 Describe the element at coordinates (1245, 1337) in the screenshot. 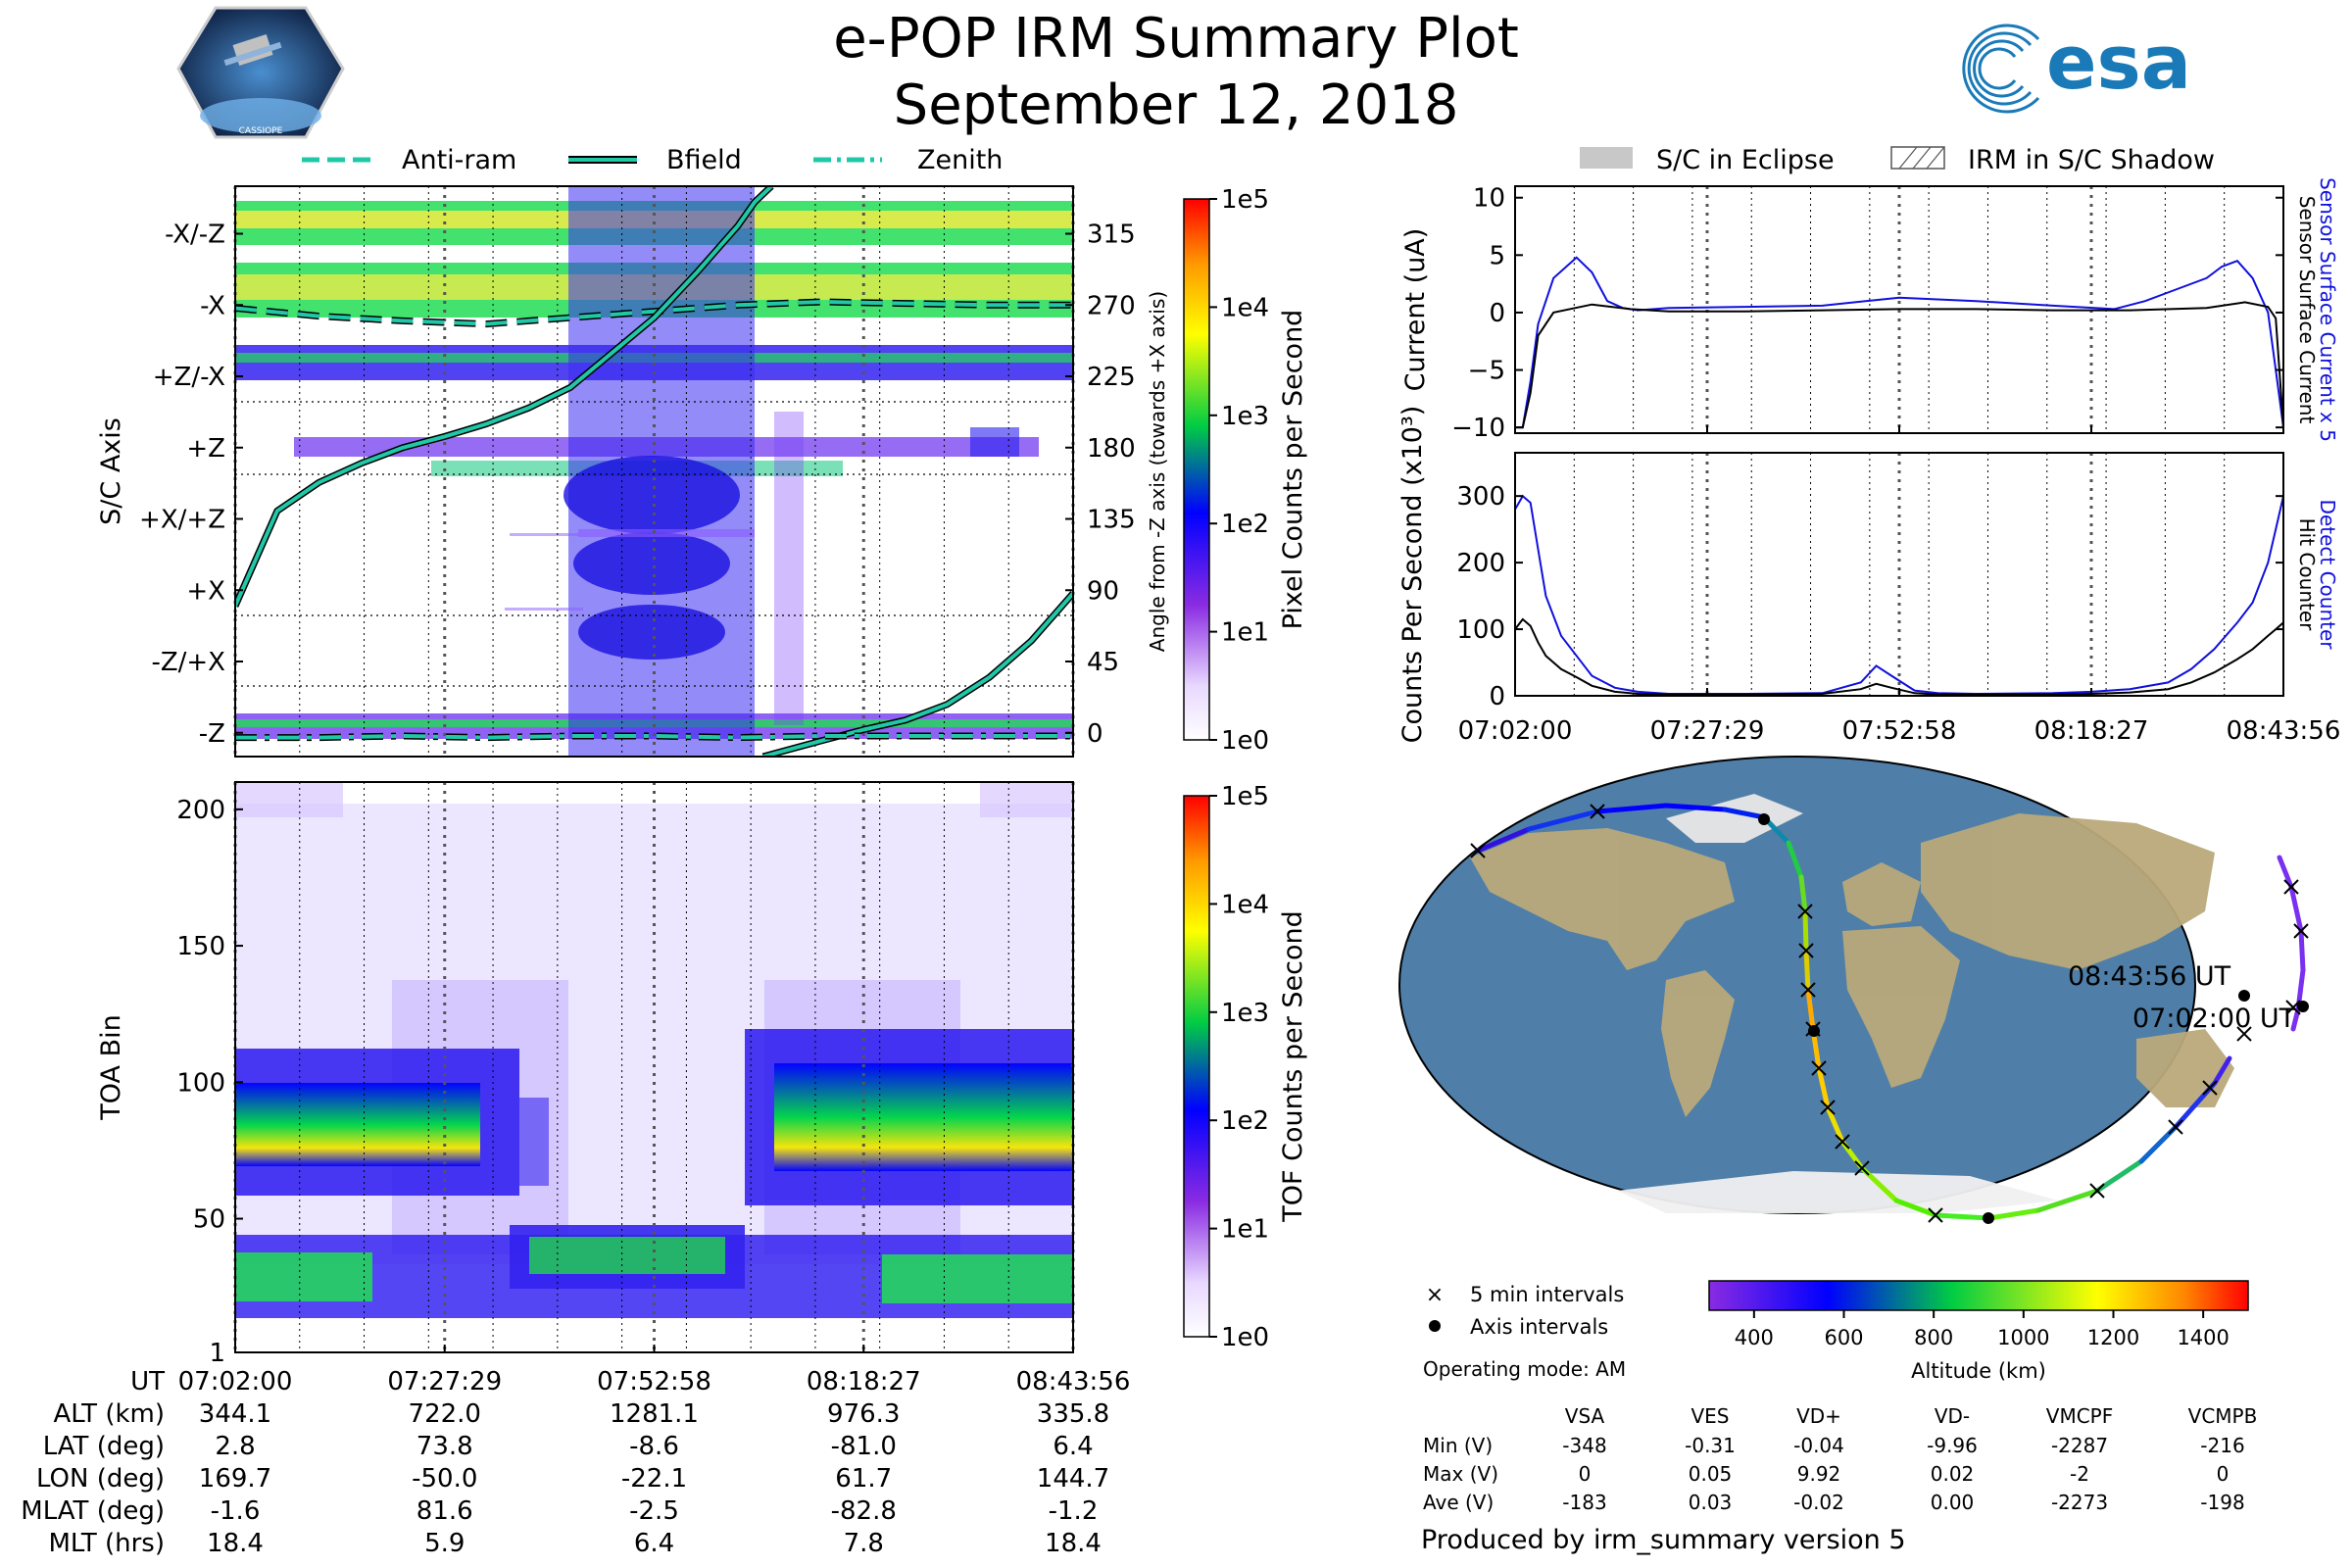

I see `colorbar-tick-label: 1e0` at that location.